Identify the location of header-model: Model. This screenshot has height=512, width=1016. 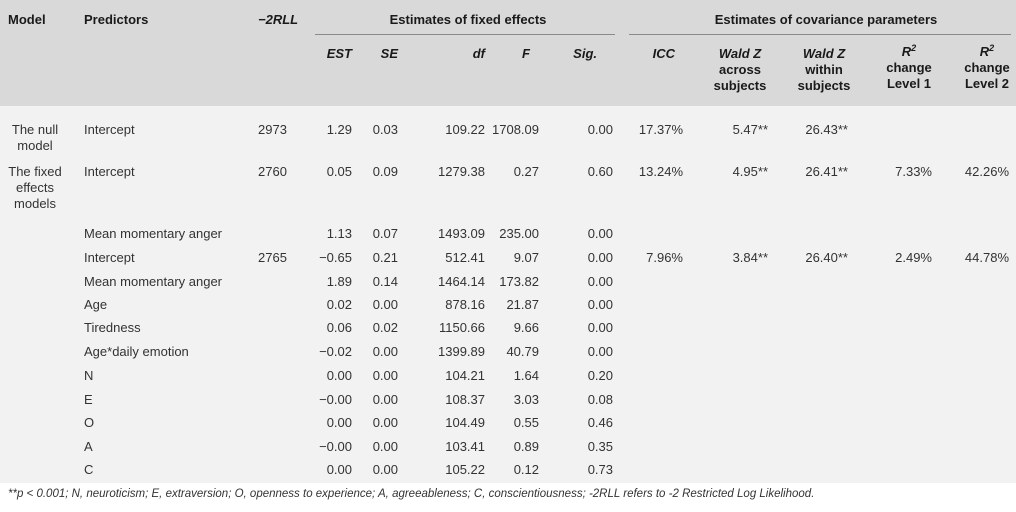
(27, 19).